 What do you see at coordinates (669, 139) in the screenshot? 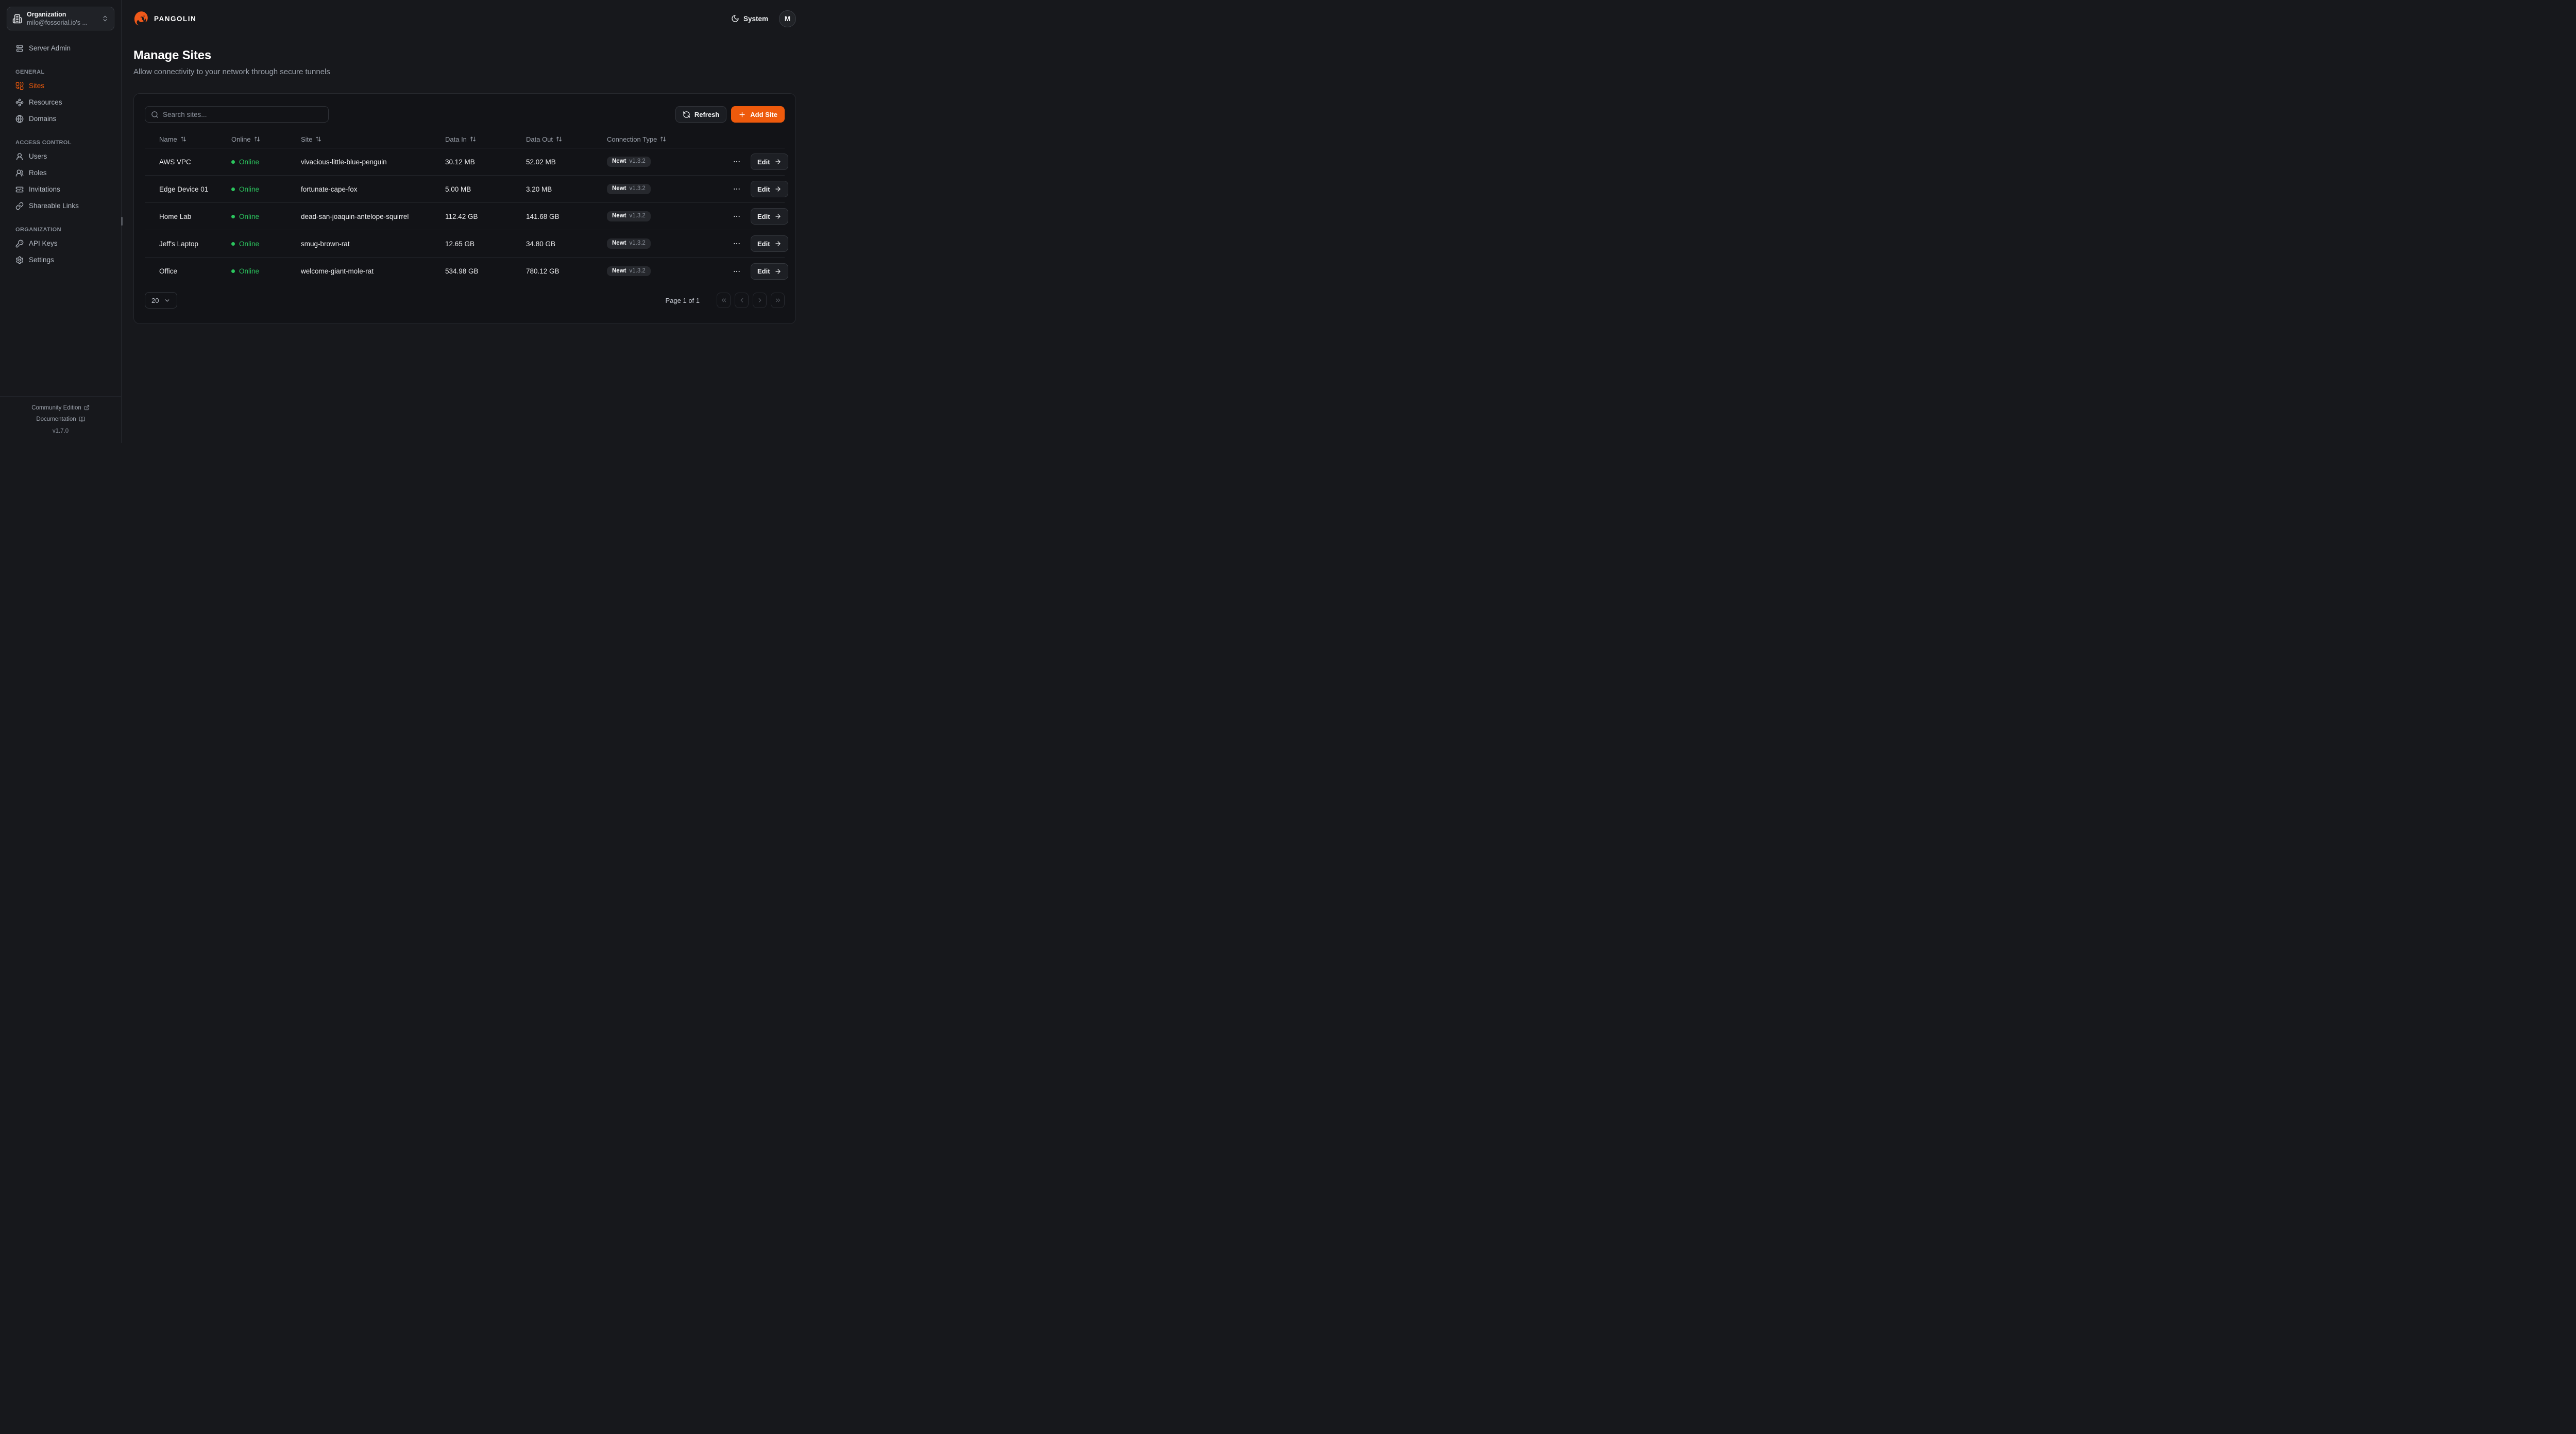
I see `column-header-connection-type: Connection Type` at bounding box center [669, 139].